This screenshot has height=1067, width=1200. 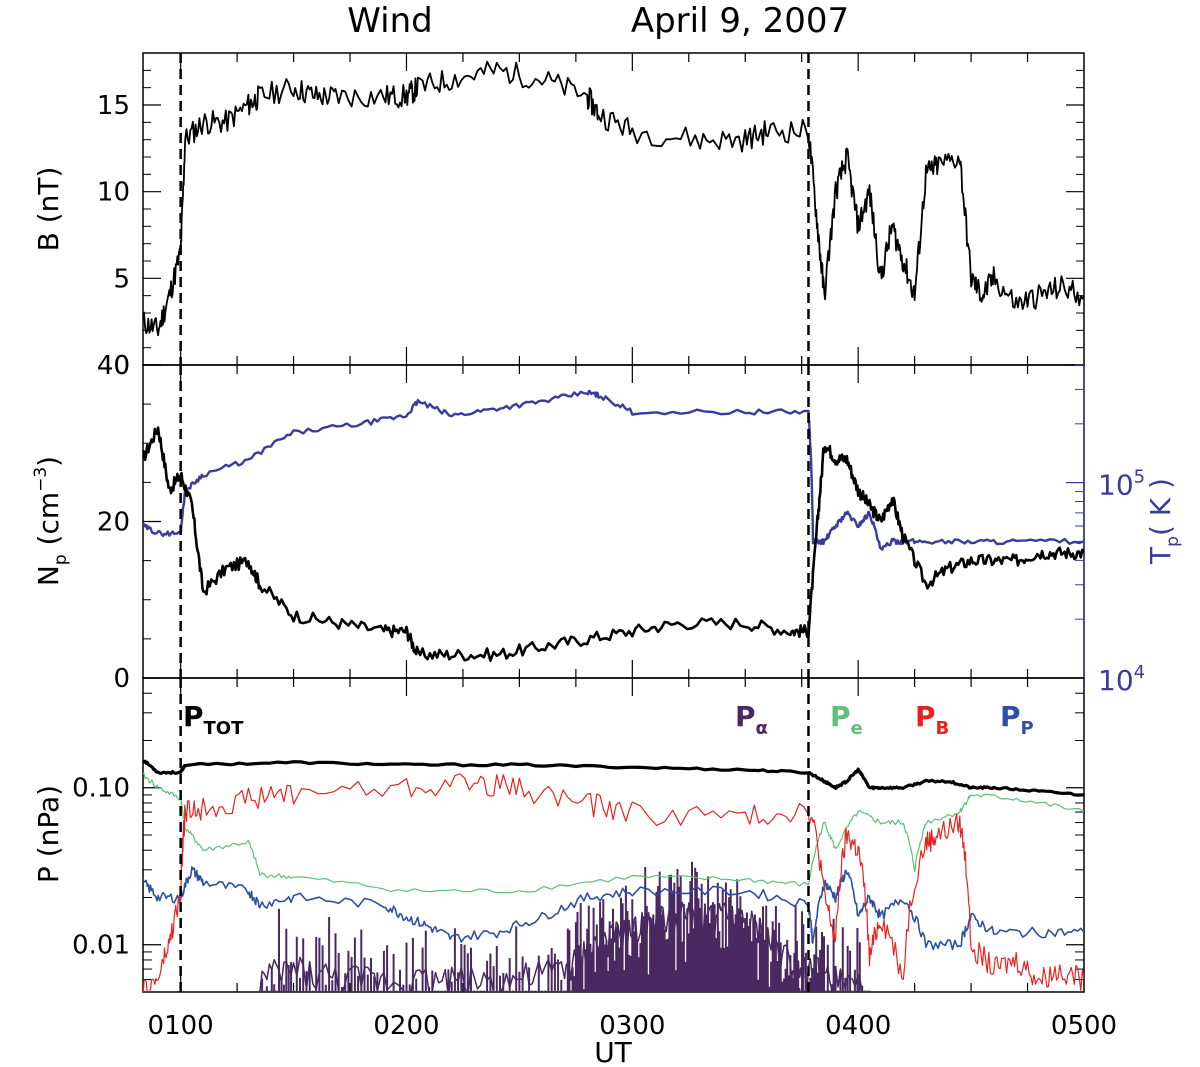 What do you see at coordinates (48, 209) in the screenshot?
I see `panel-1-ylabel: B (nT)` at bounding box center [48, 209].